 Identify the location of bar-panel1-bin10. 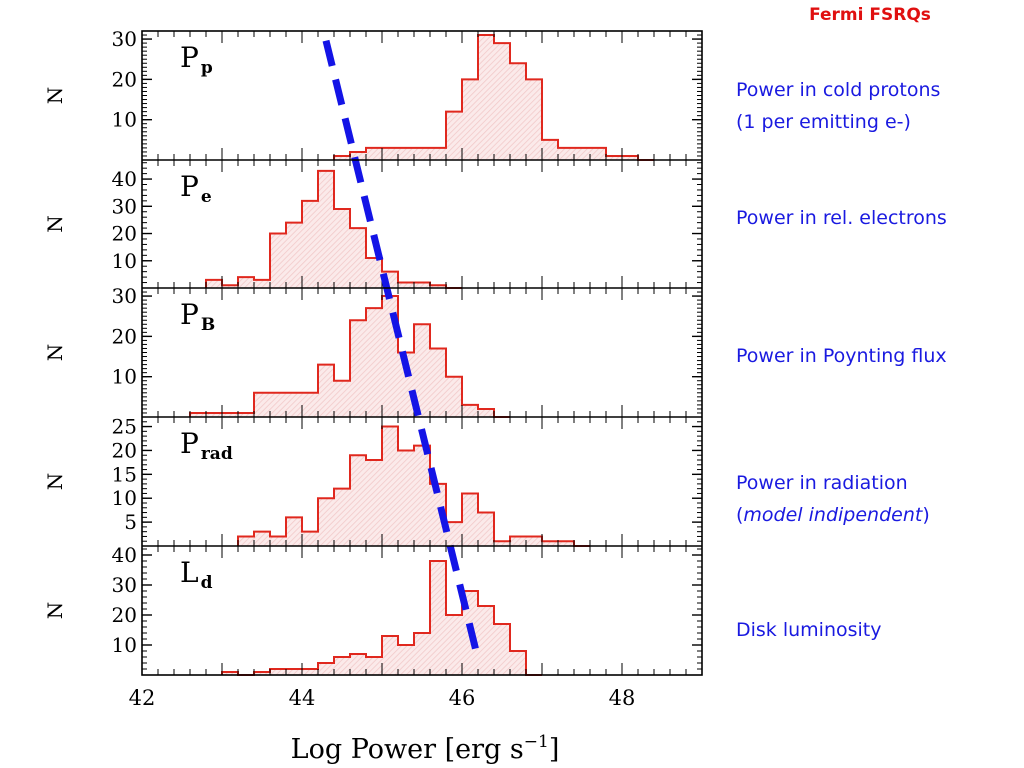
(486, 97).